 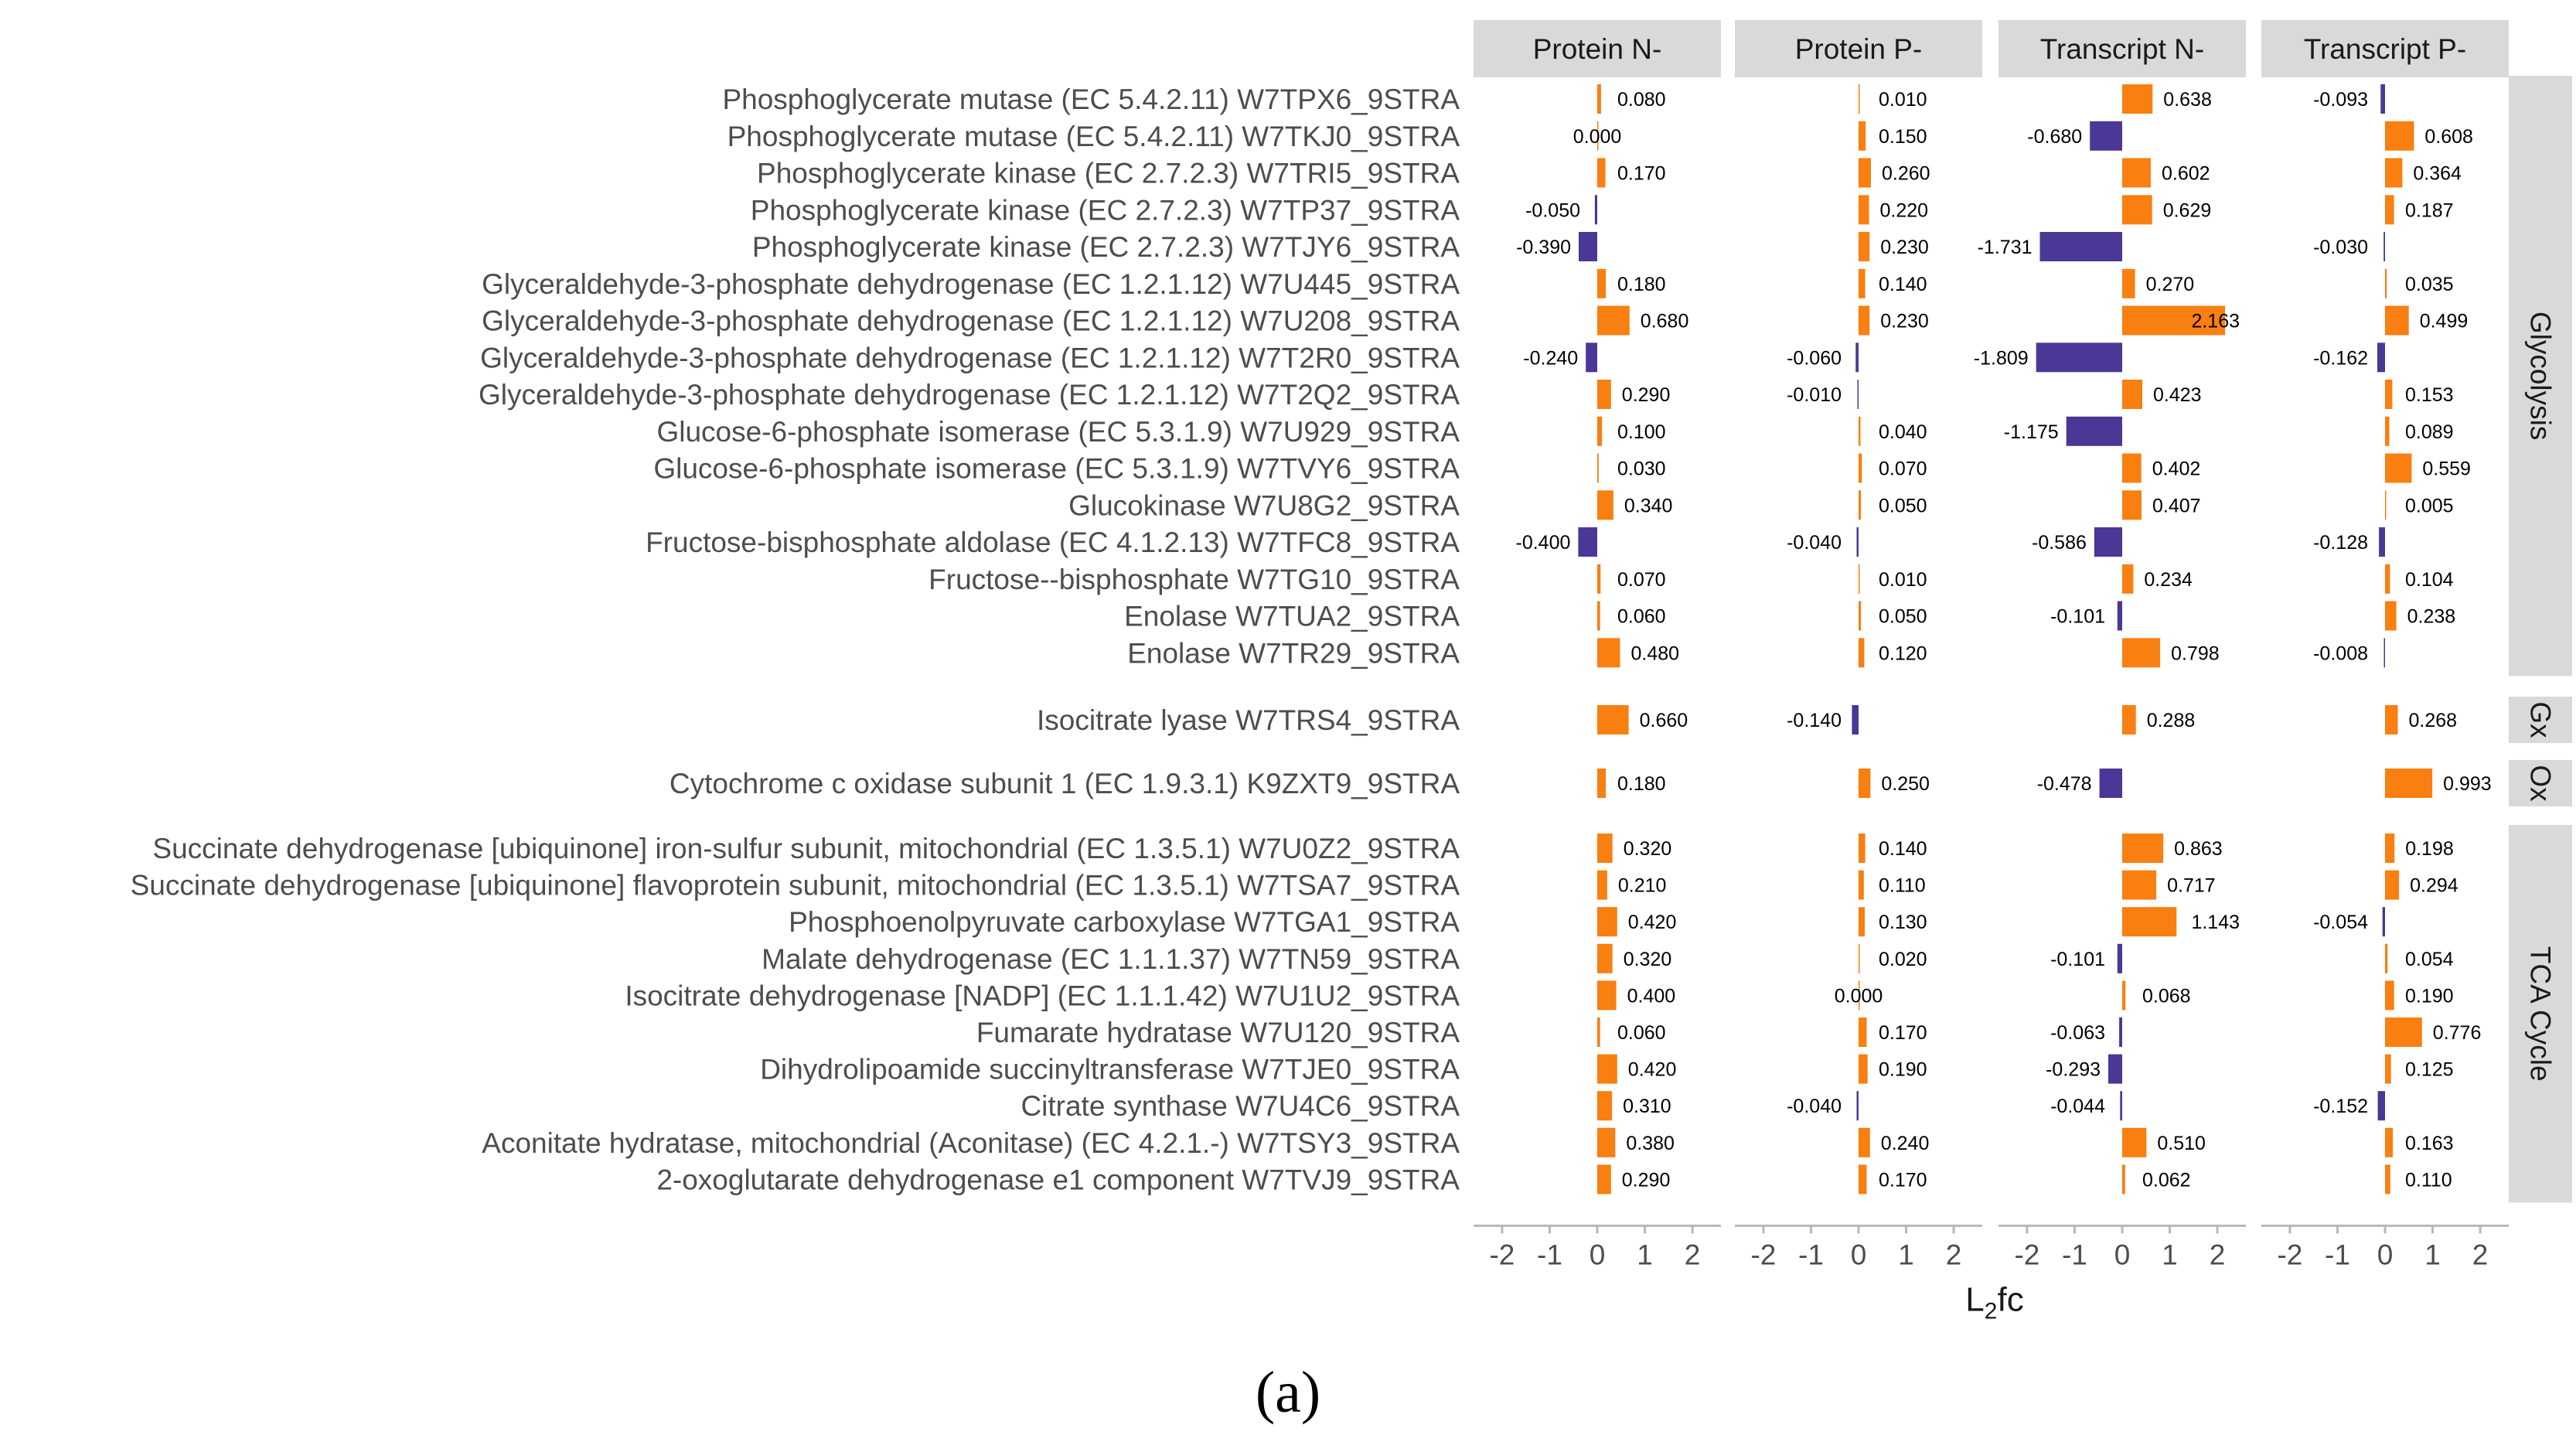 I want to click on value-label-protein-p-12: 0.050, so click(x=1903, y=505).